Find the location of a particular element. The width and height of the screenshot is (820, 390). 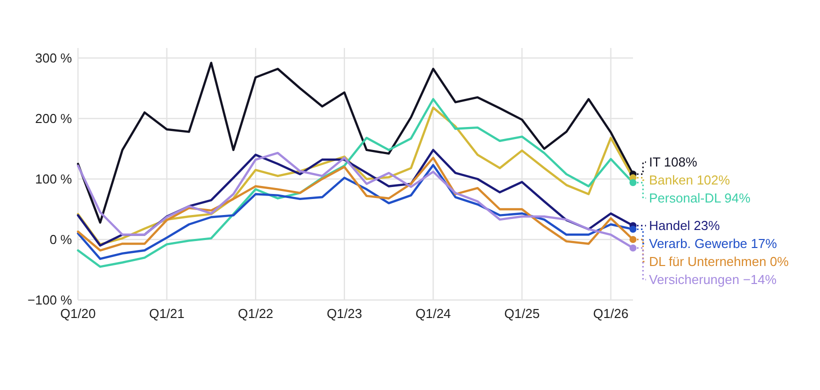

x-tick-label: Q1/25 is located at coordinates (522, 313).